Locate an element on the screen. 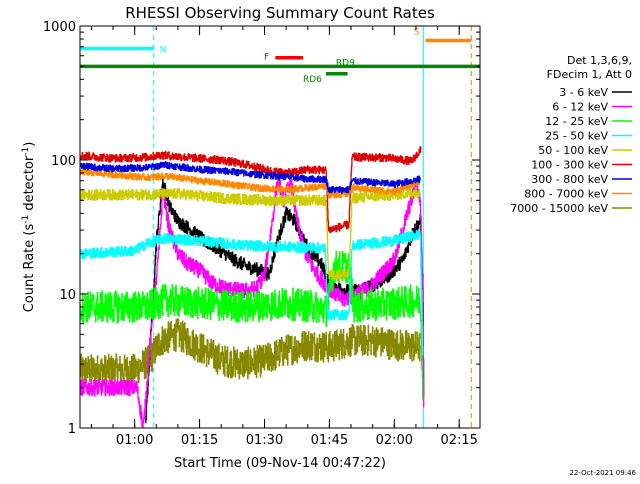  x-tick-label: 01:45 is located at coordinates (329, 440).